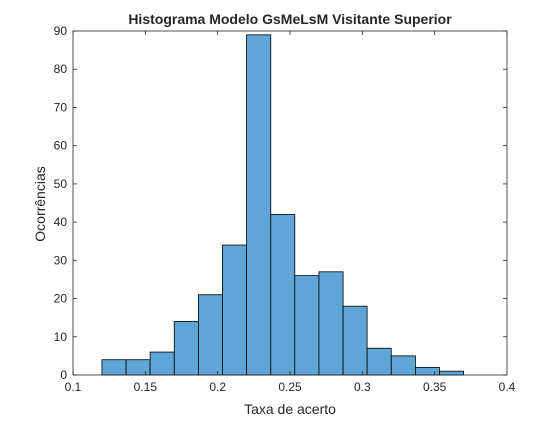 The height and width of the screenshot is (425, 560). I want to click on y-tick-label: 10, so click(61, 337).